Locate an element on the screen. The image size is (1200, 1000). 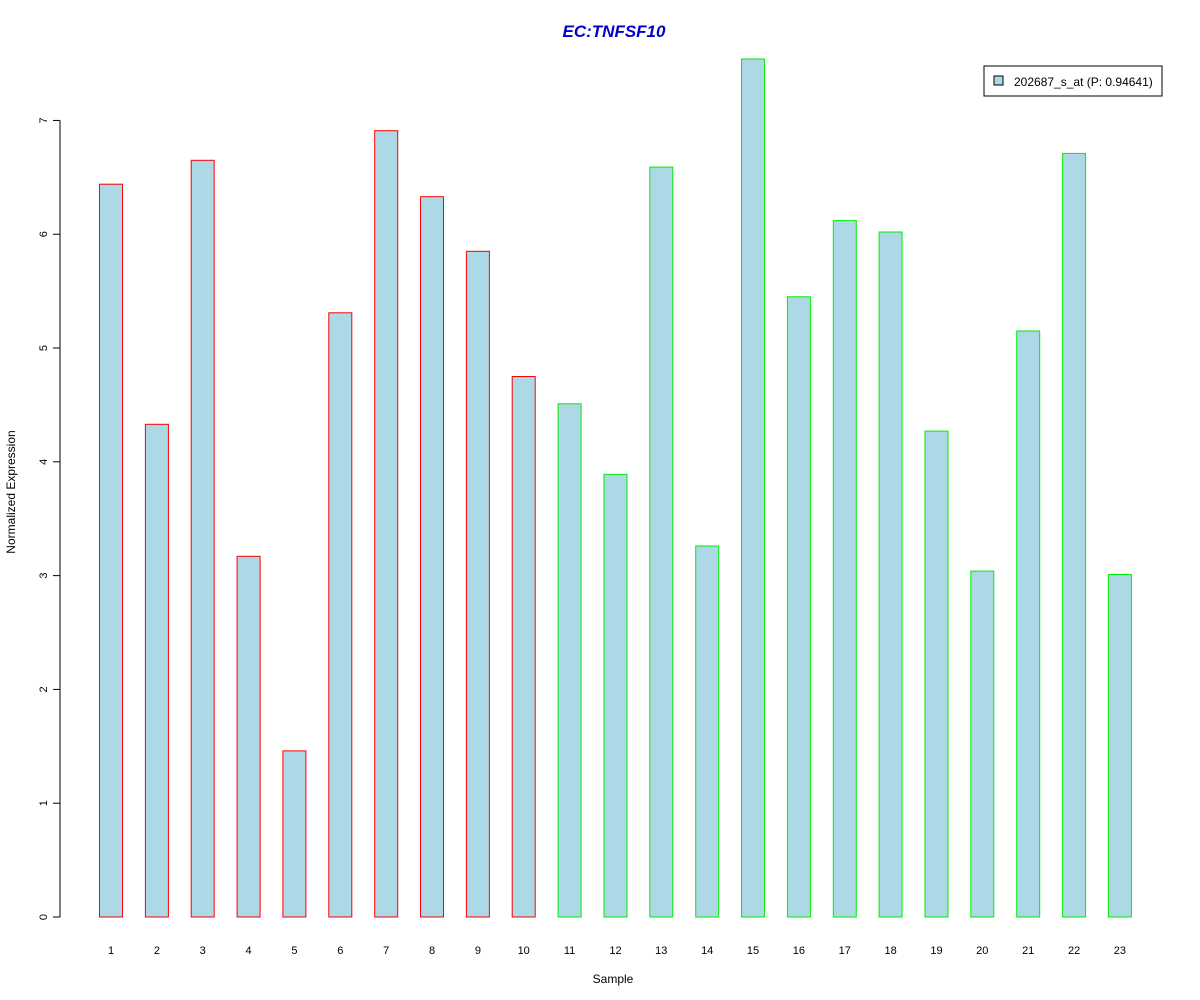
x-tick-label: 19 is located at coordinates (936, 951).